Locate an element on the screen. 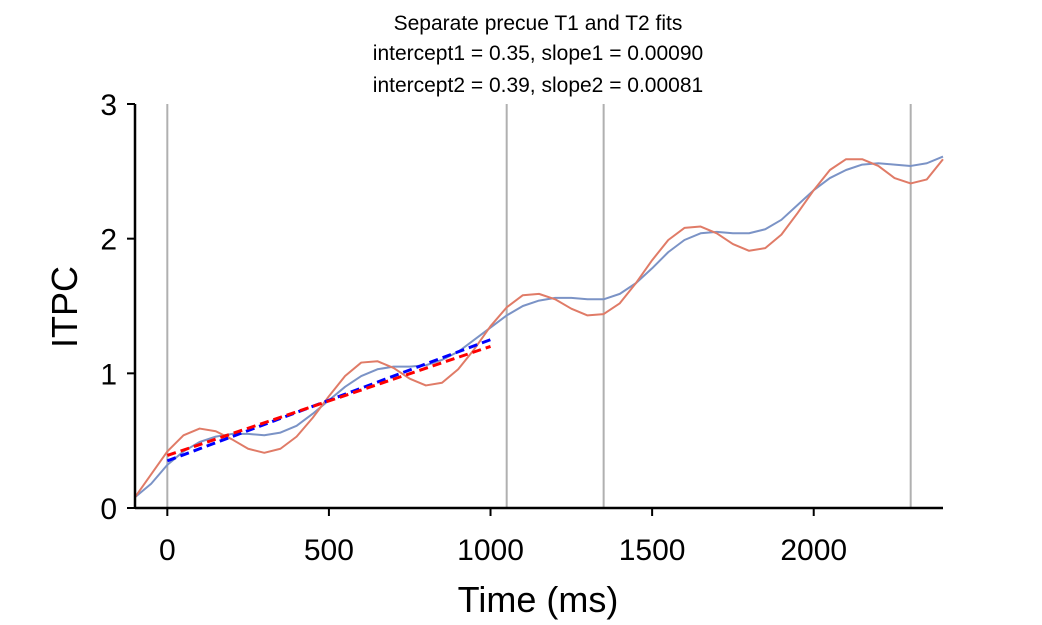 This screenshot has width=1042, height=625. x-ticks: 0 500 1000 1500 2000 is located at coordinates (503, 537).